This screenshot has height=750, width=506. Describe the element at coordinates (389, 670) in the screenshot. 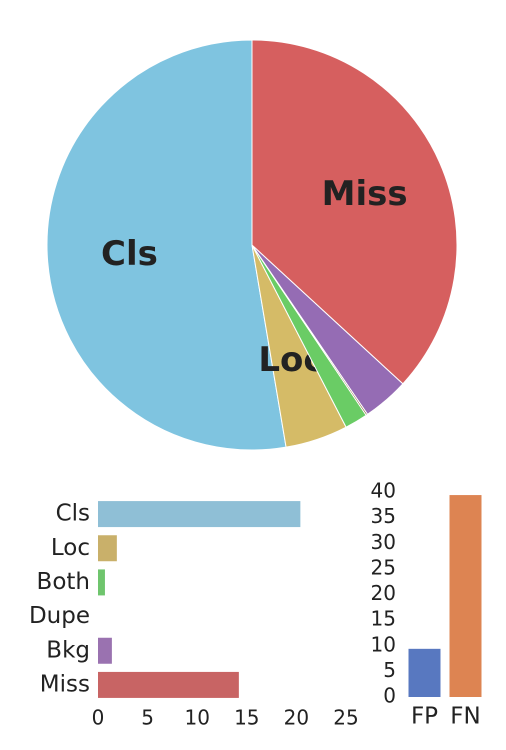

I see `y-tick-label: 5` at that location.